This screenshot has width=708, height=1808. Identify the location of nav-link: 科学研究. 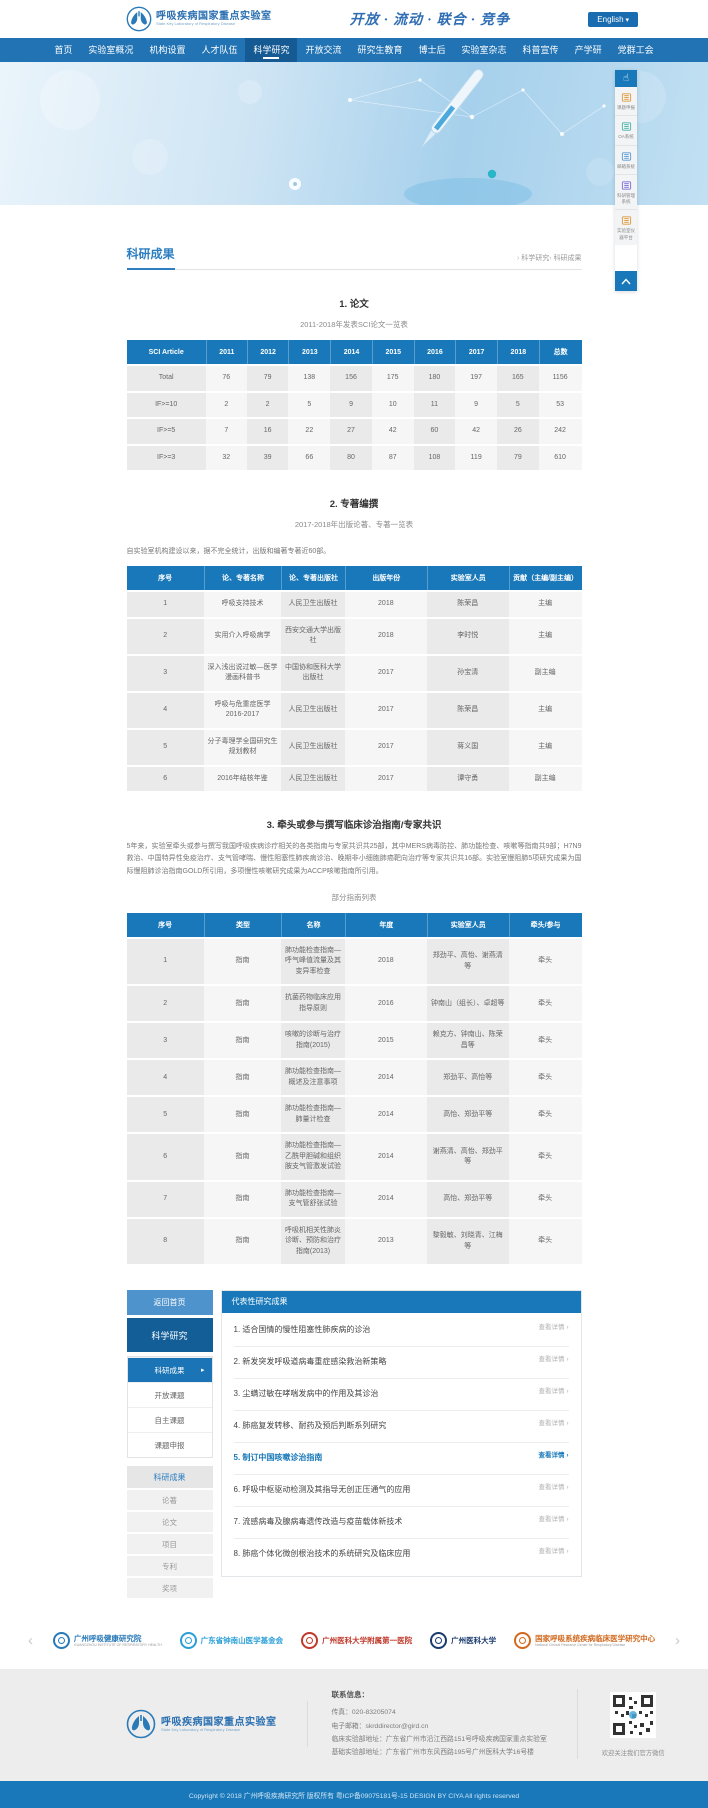
(271, 50).